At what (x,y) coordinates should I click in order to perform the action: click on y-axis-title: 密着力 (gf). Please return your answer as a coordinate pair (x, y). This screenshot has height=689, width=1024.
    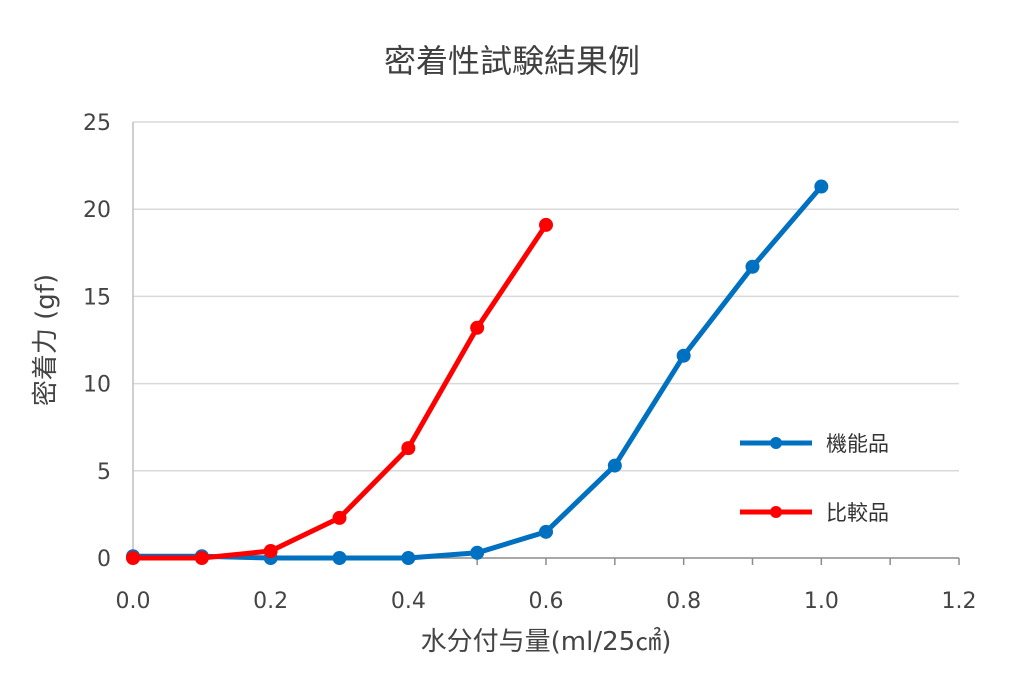
    Looking at the image, I should click on (46, 340).